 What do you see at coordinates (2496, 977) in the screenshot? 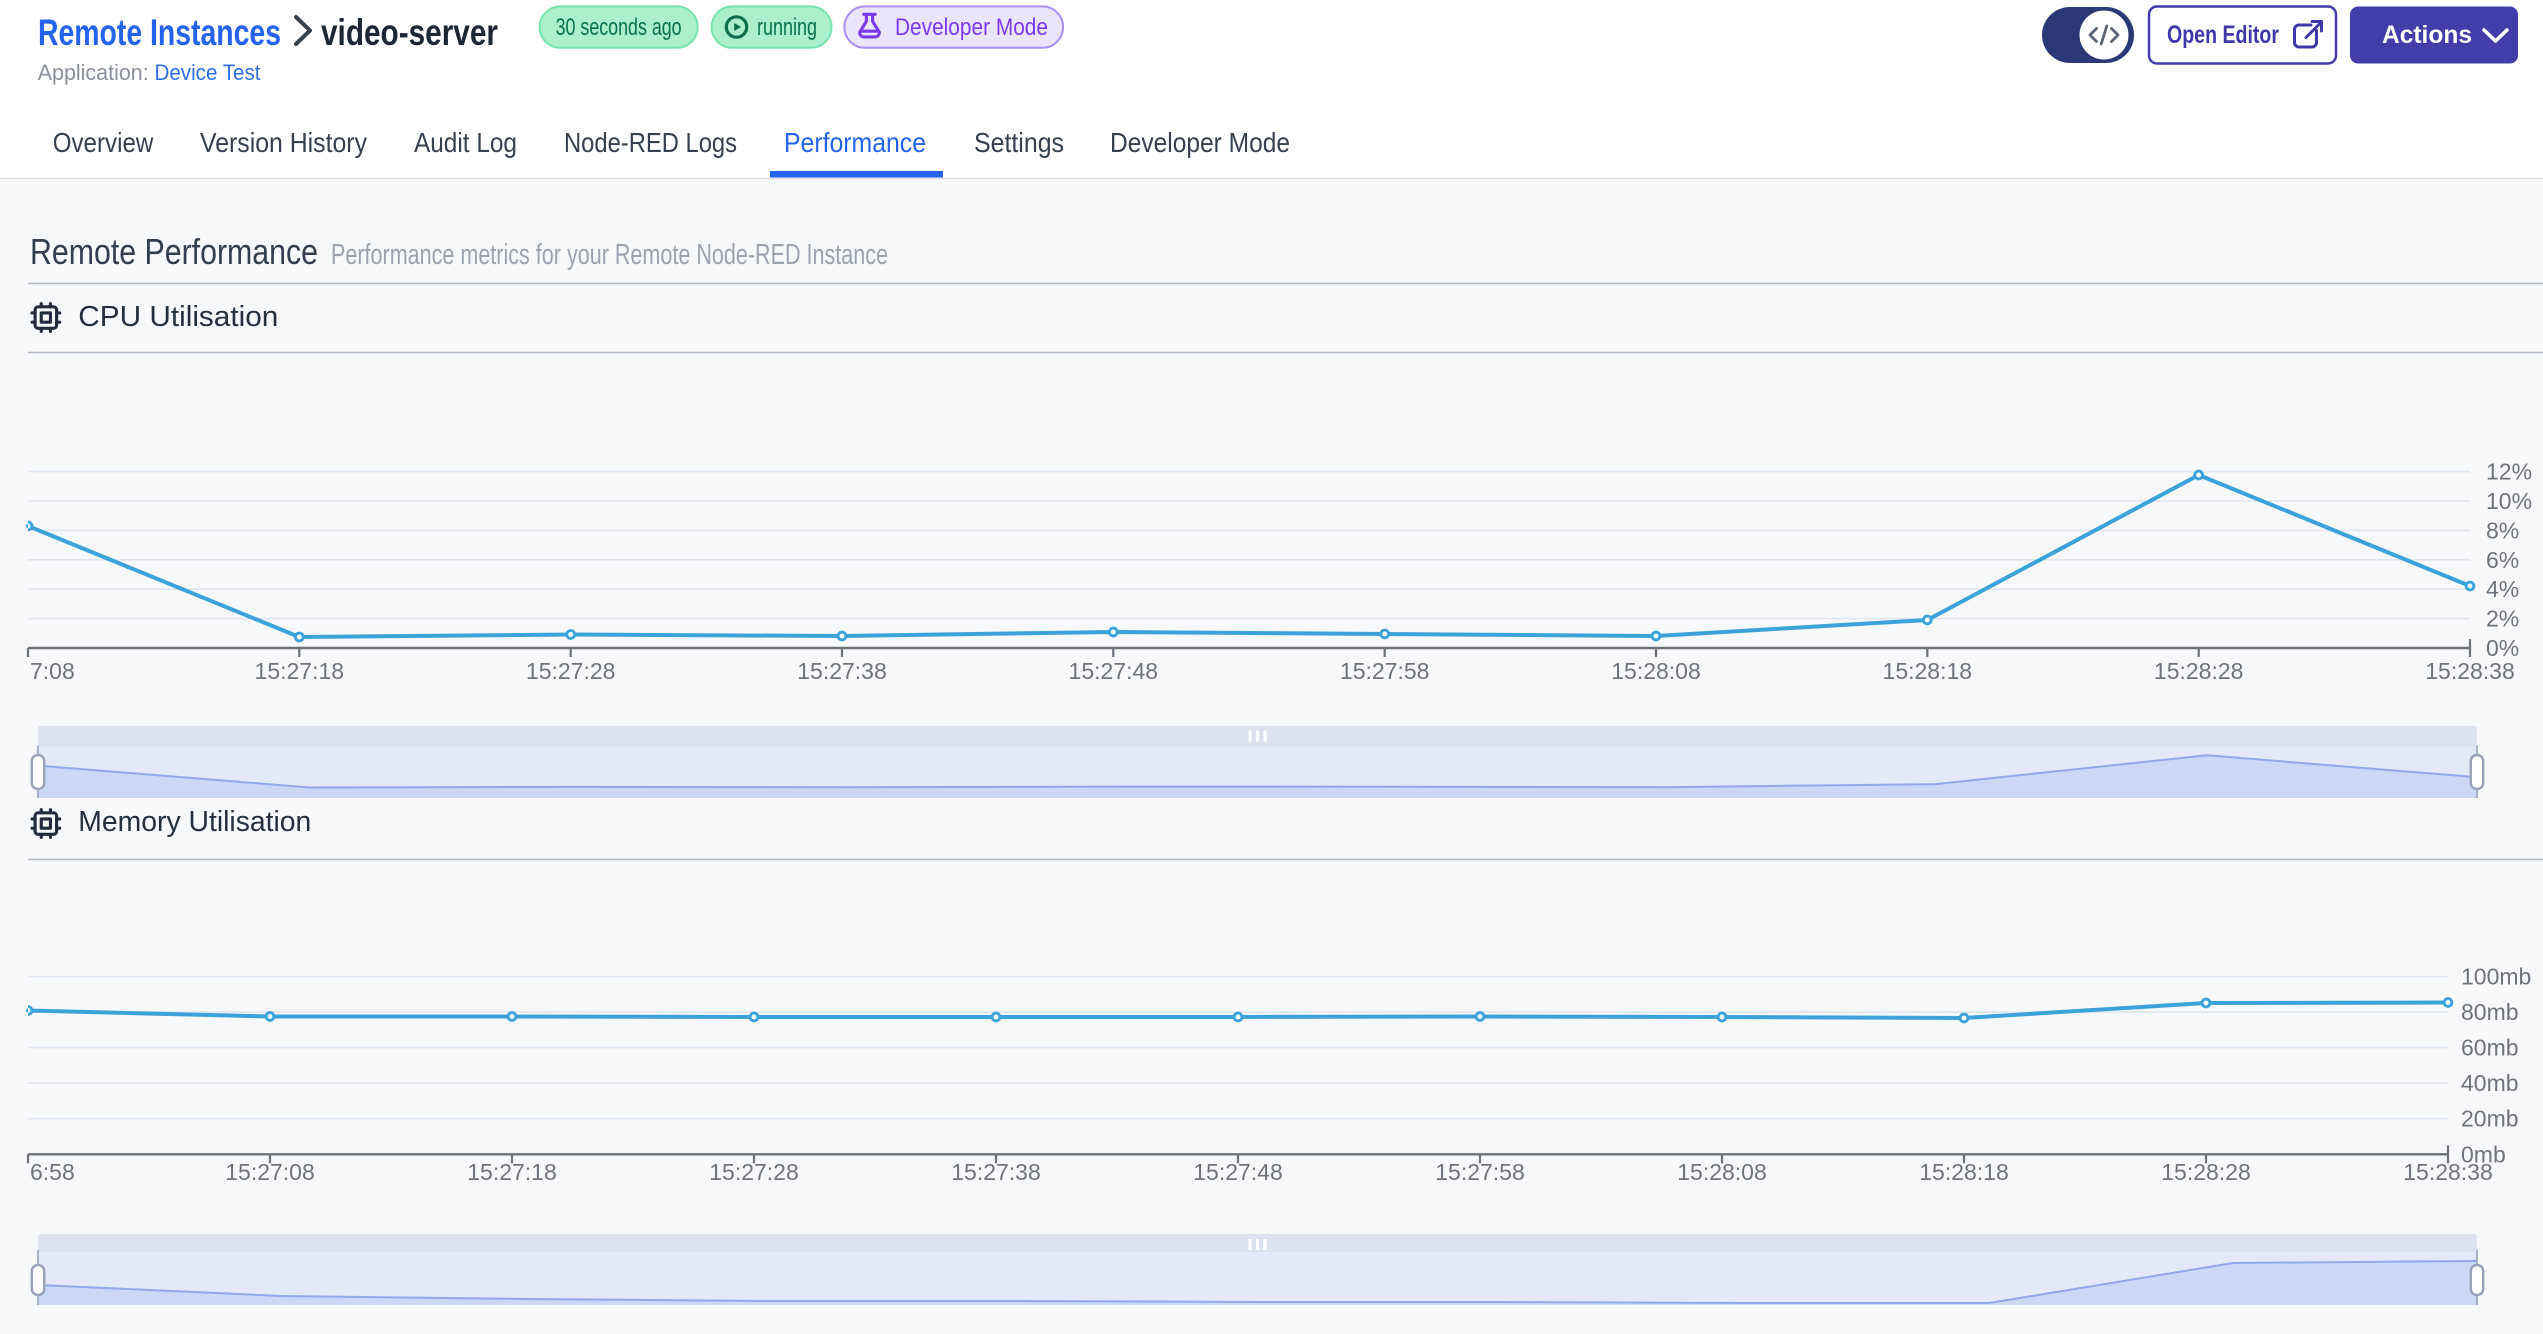
I see `svg-text: 100mb` at bounding box center [2496, 977].